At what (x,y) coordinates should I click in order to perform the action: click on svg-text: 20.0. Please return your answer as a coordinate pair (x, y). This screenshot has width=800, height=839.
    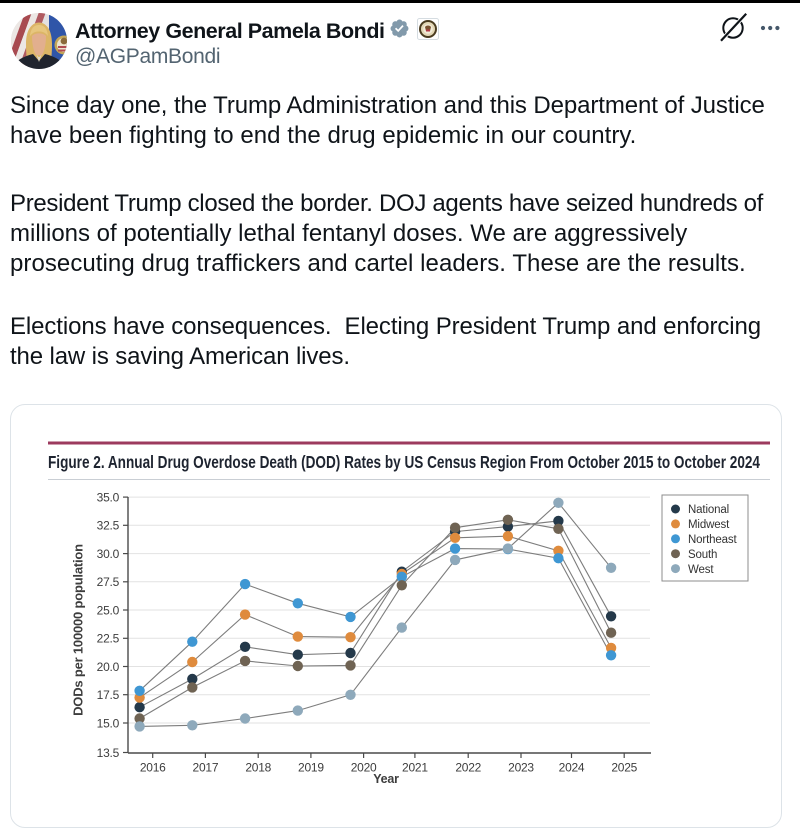
    Looking at the image, I should click on (108, 667).